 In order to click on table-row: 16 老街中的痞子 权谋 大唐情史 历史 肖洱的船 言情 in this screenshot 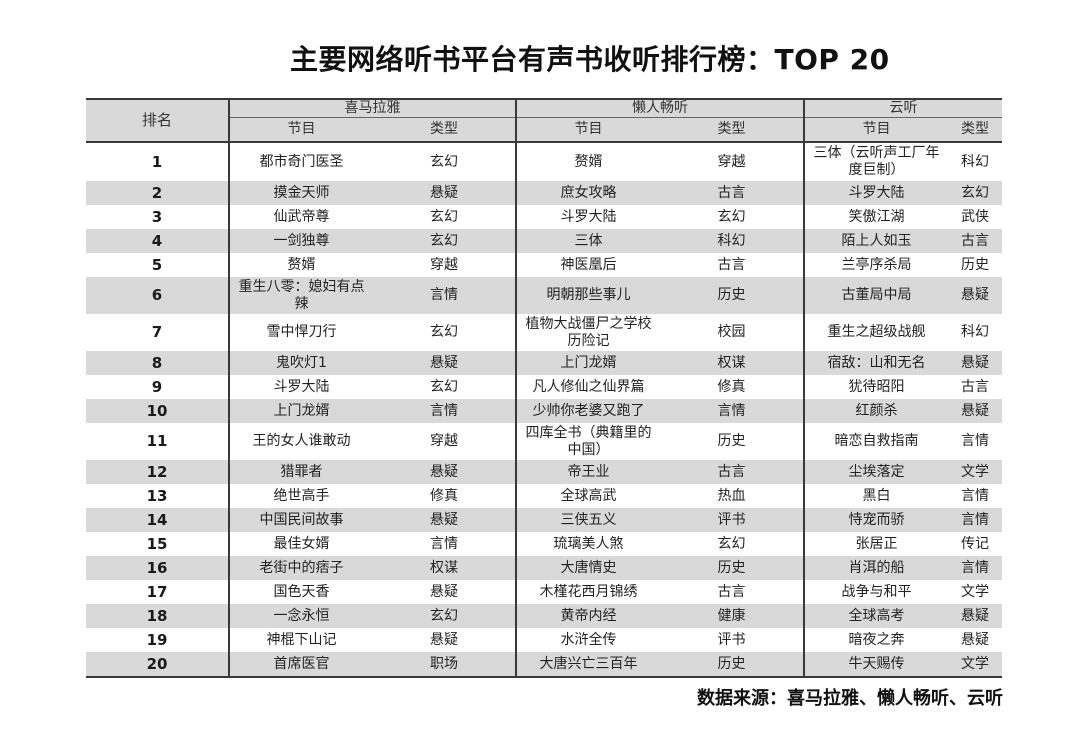, I will do `click(544, 568)`.